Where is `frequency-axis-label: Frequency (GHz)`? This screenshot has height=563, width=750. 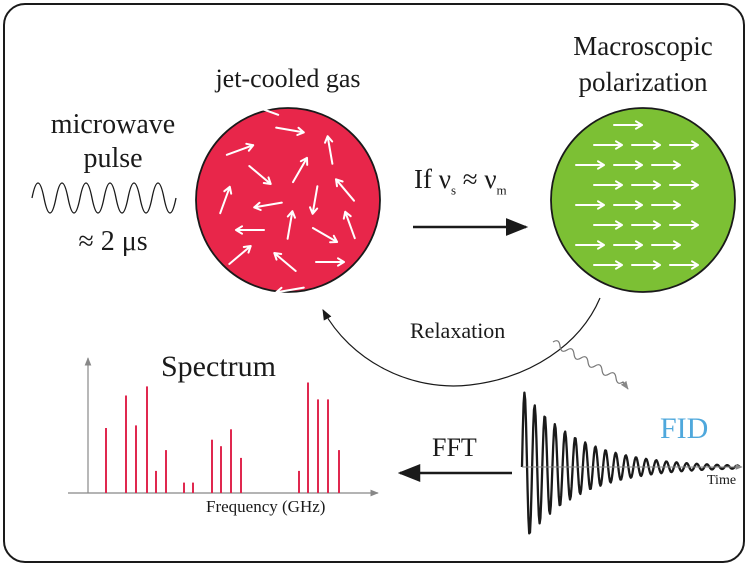
frequency-axis-label: Frequency (GHz) is located at coordinates (266, 506).